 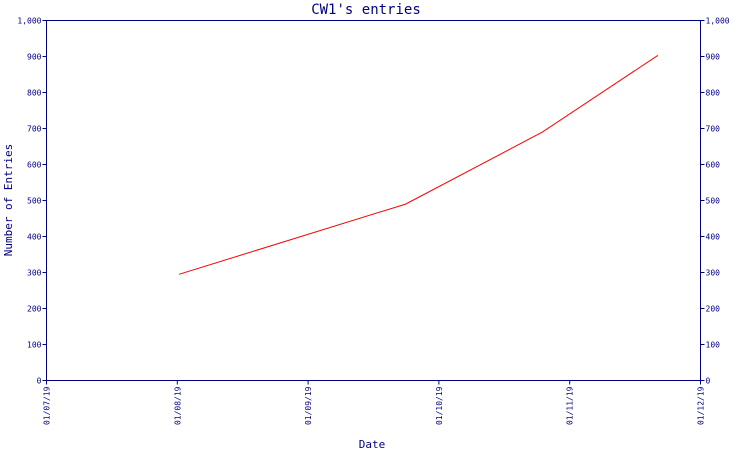 I want to click on x-tick-label: 01/09/19, so click(x=308, y=405).